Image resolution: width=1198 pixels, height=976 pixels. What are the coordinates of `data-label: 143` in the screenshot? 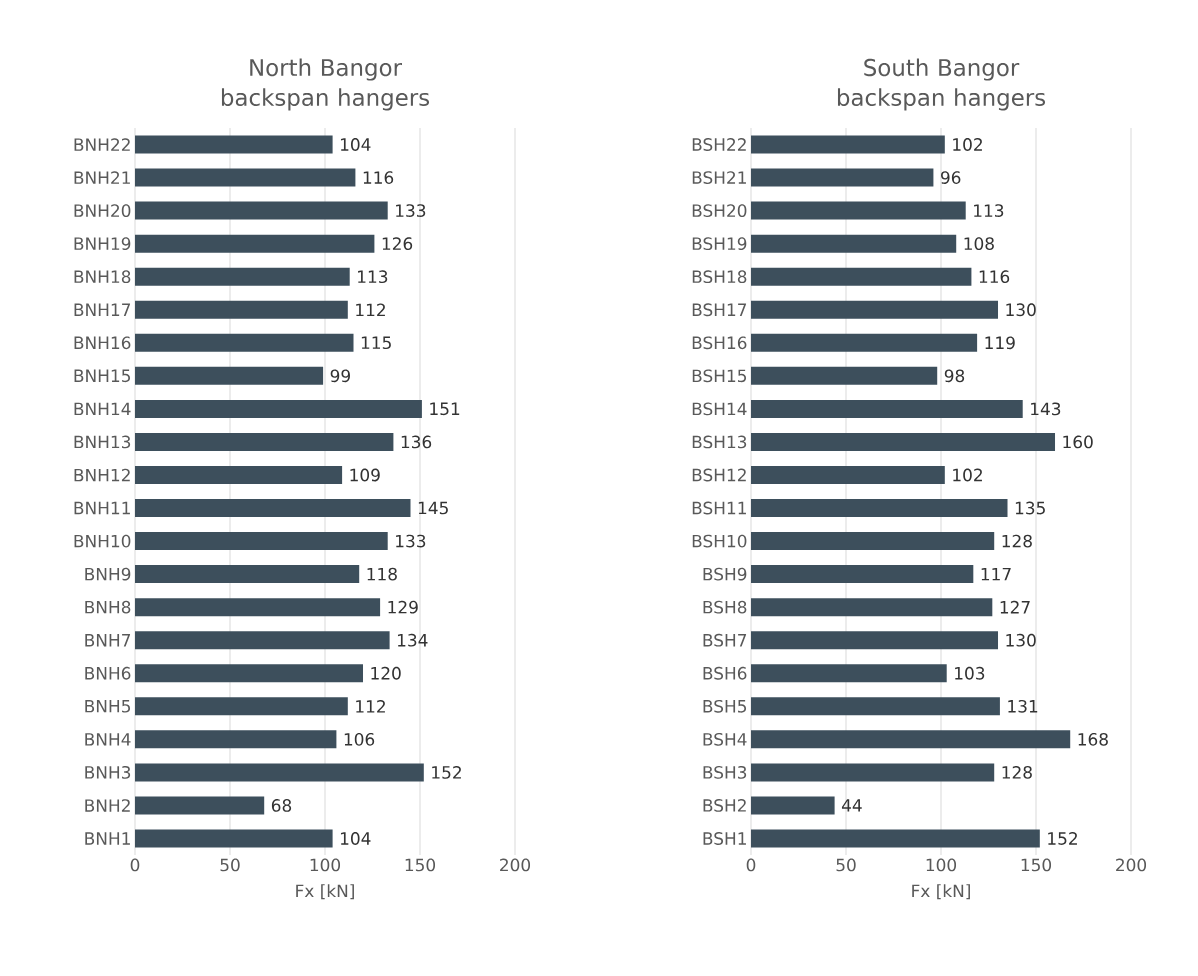 It's located at (1046, 409).